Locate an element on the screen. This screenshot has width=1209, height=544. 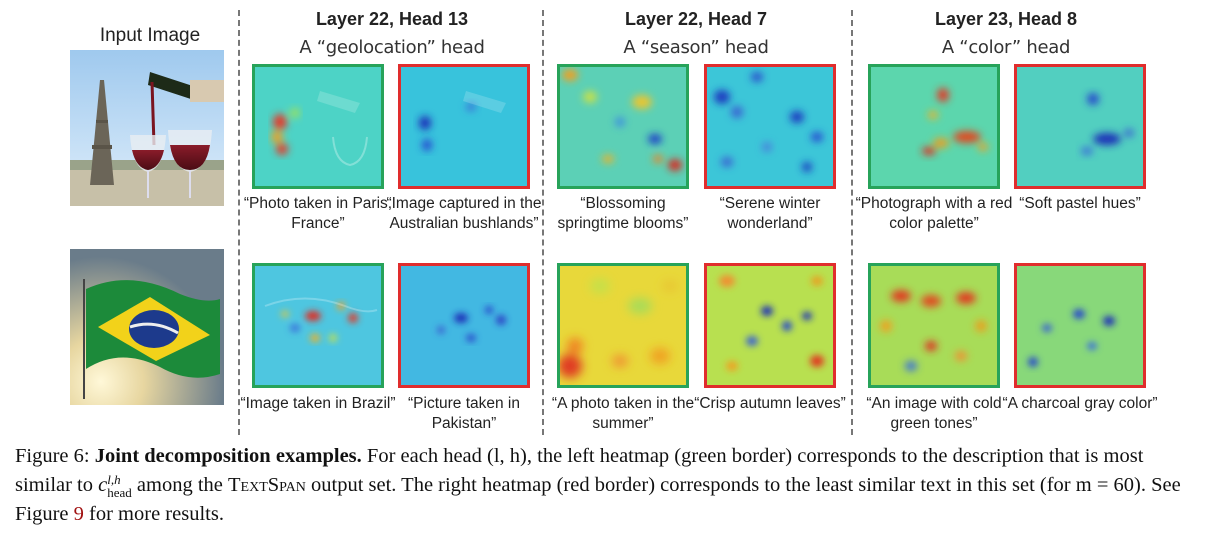
input-image-title: Input Image is located at coordinates (150, 35).